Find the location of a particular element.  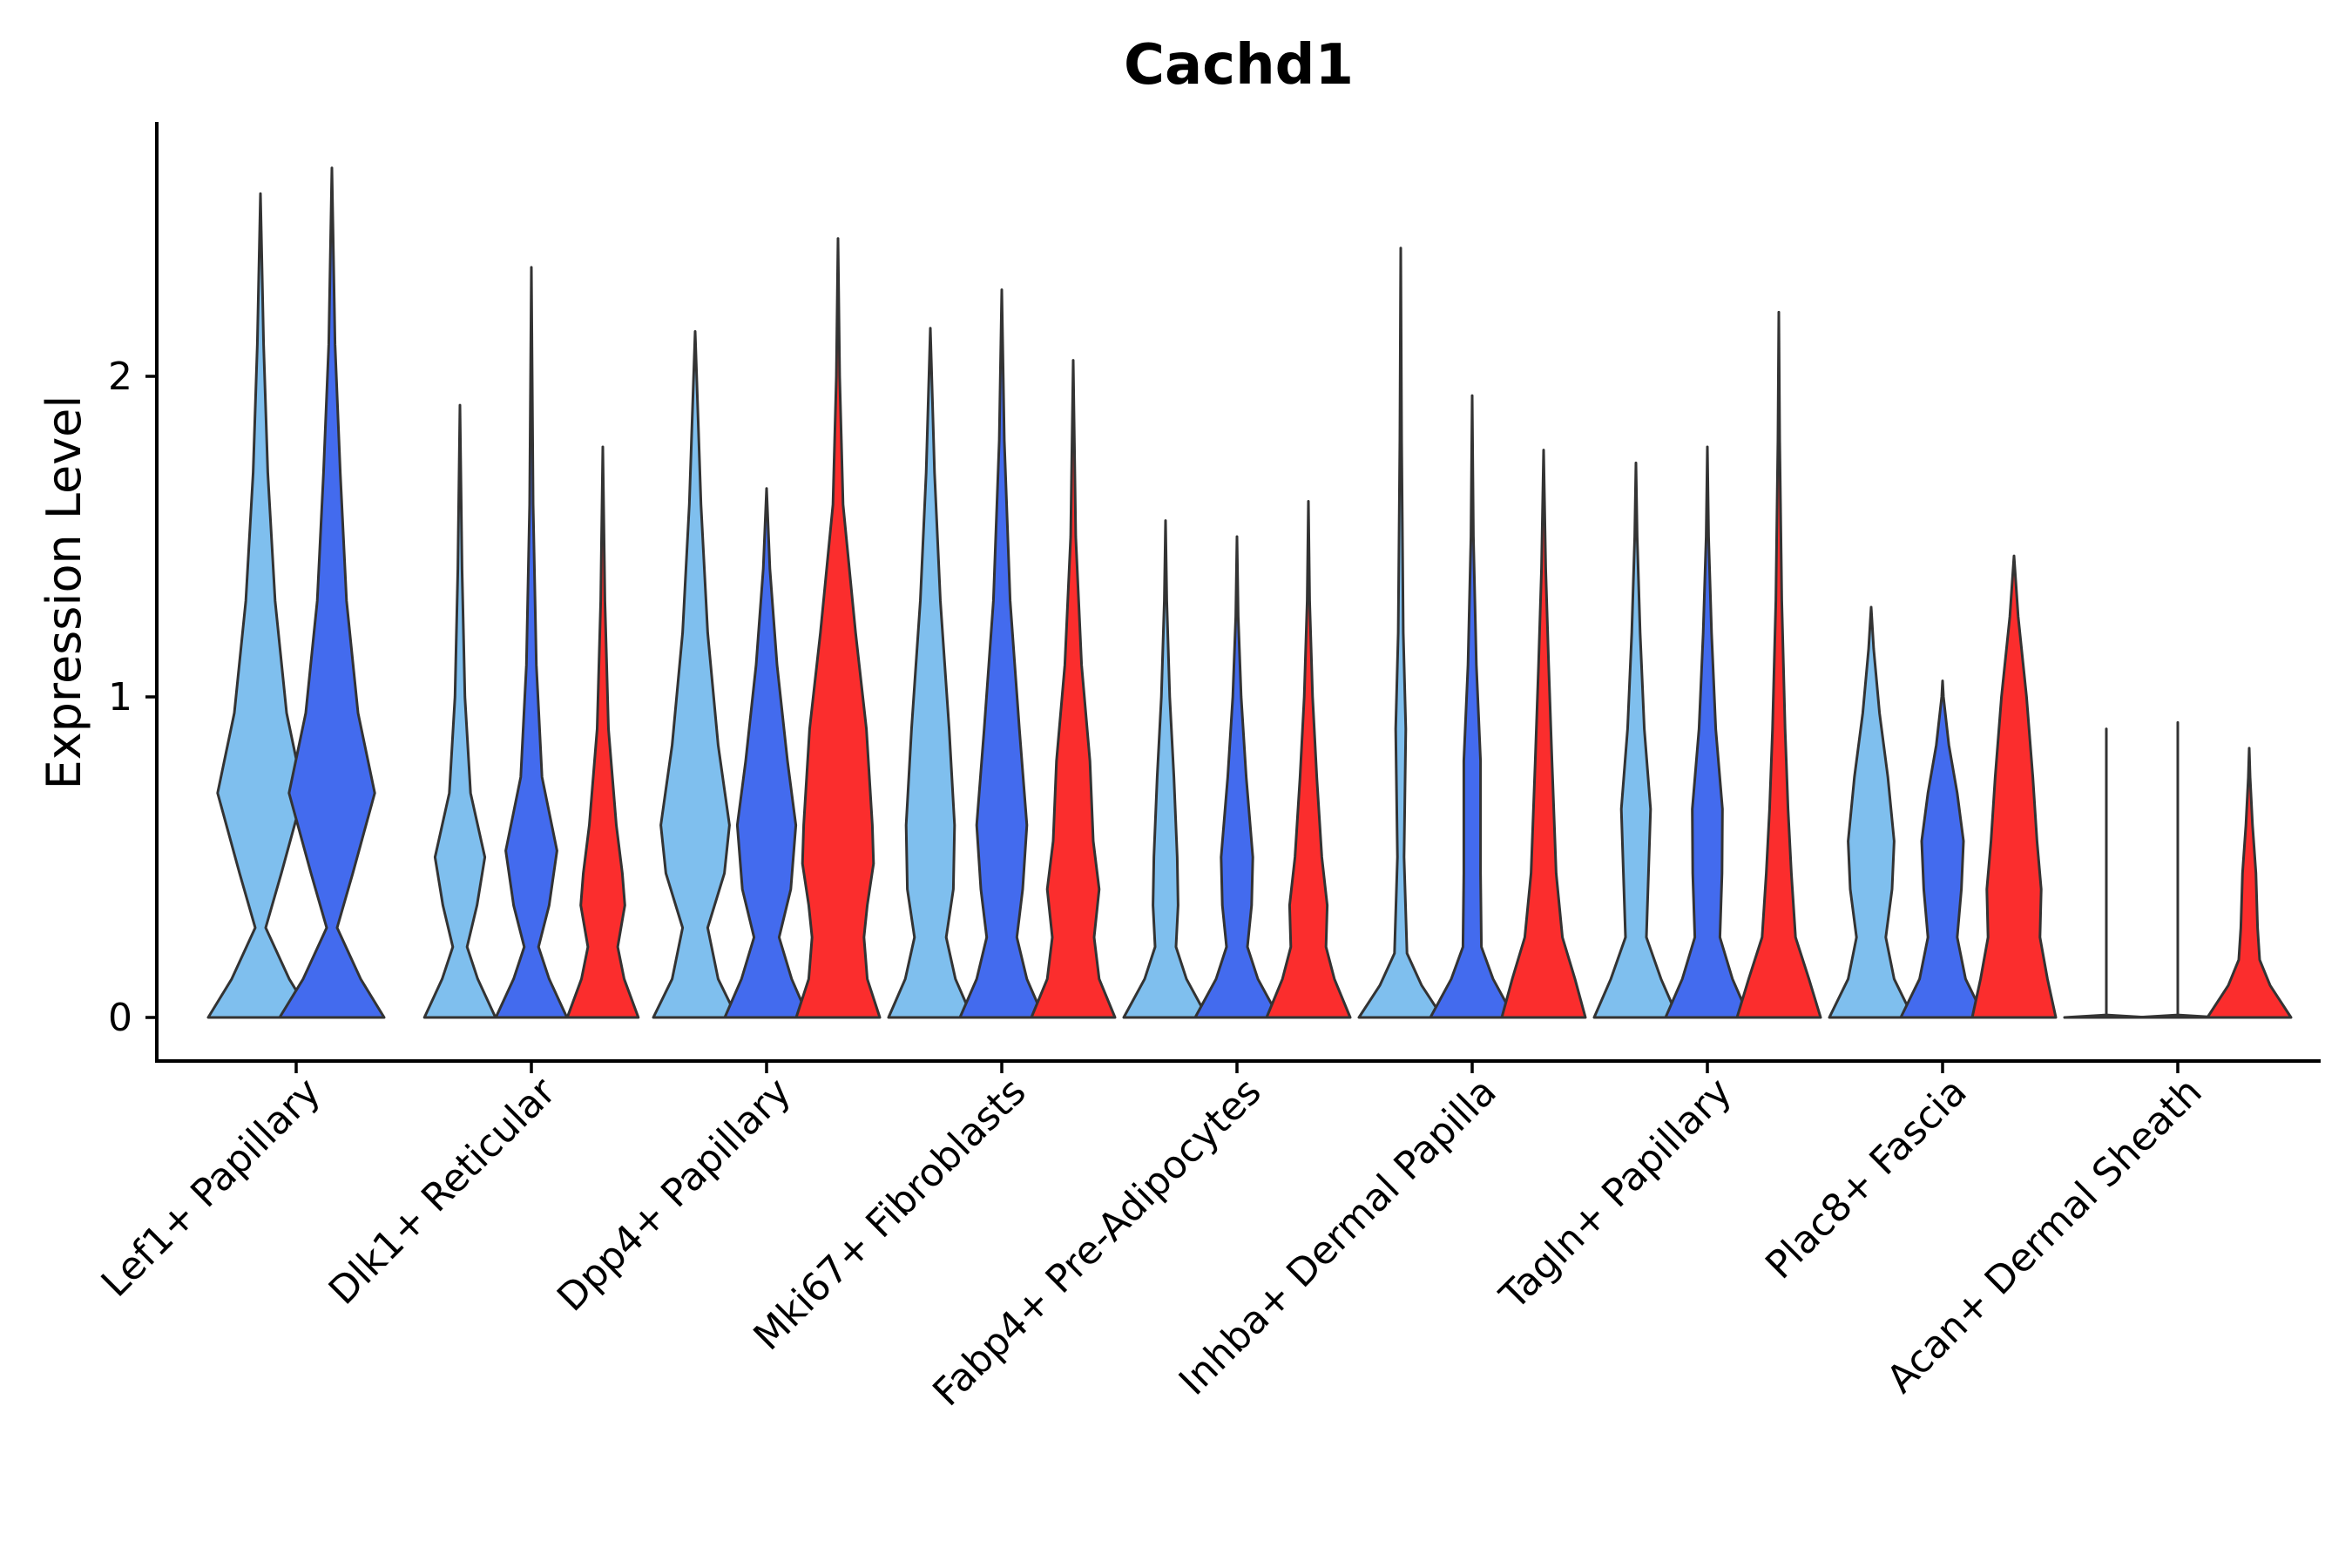

chart-title: Cachd1 is located at coordinates (1239, 66).